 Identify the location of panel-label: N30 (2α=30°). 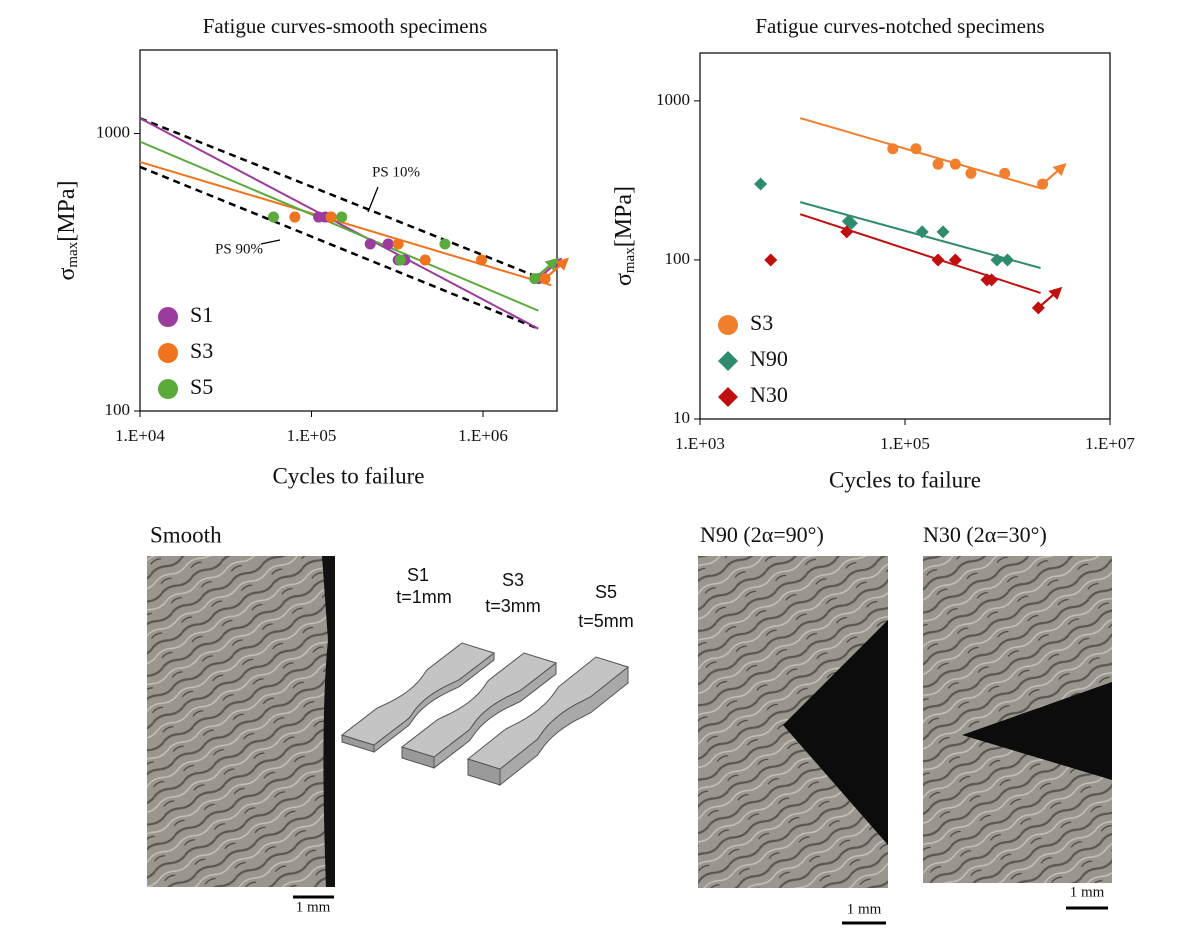
(985, 534).